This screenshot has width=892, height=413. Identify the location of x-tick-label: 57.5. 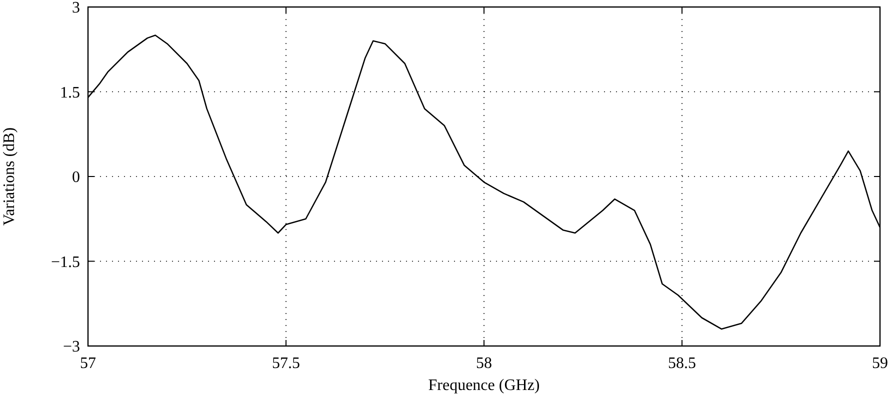
(286, 363).